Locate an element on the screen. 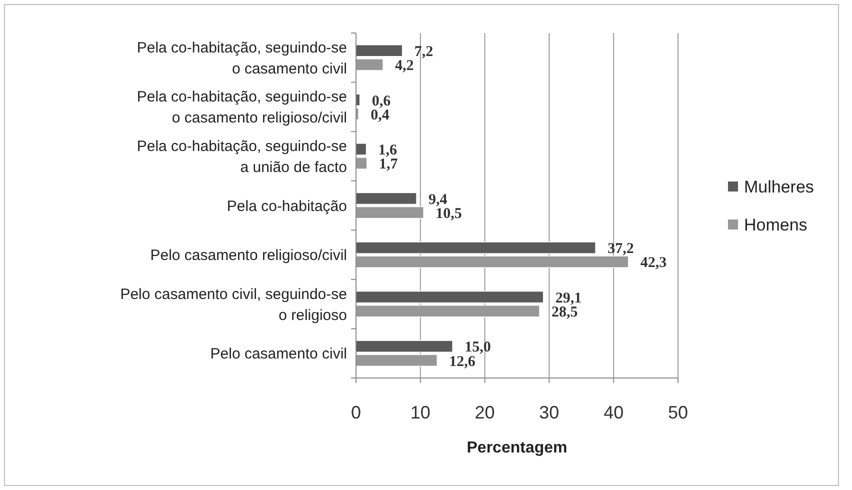 The width and height of the screenshot is (852, 490). data-label: 0,4 is located at coordinates (380, 115).